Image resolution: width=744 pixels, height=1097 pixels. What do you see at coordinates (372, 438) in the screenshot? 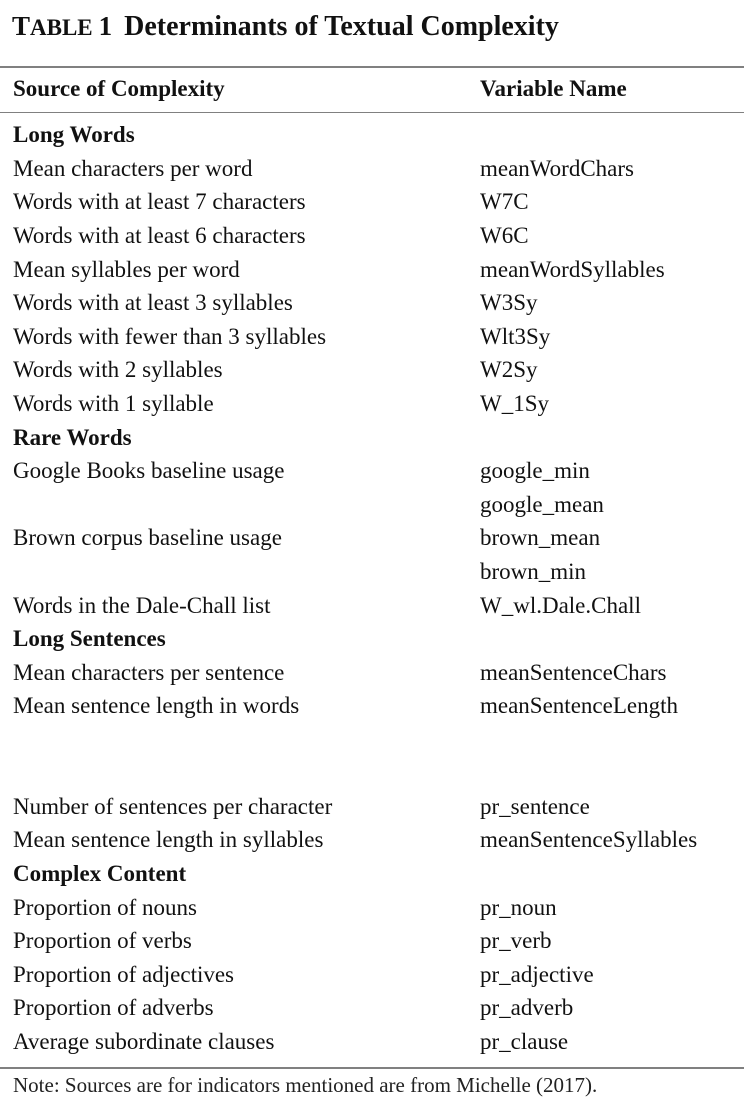
I see `section-header-row: Rare Words` at bounding box center [372, 438].